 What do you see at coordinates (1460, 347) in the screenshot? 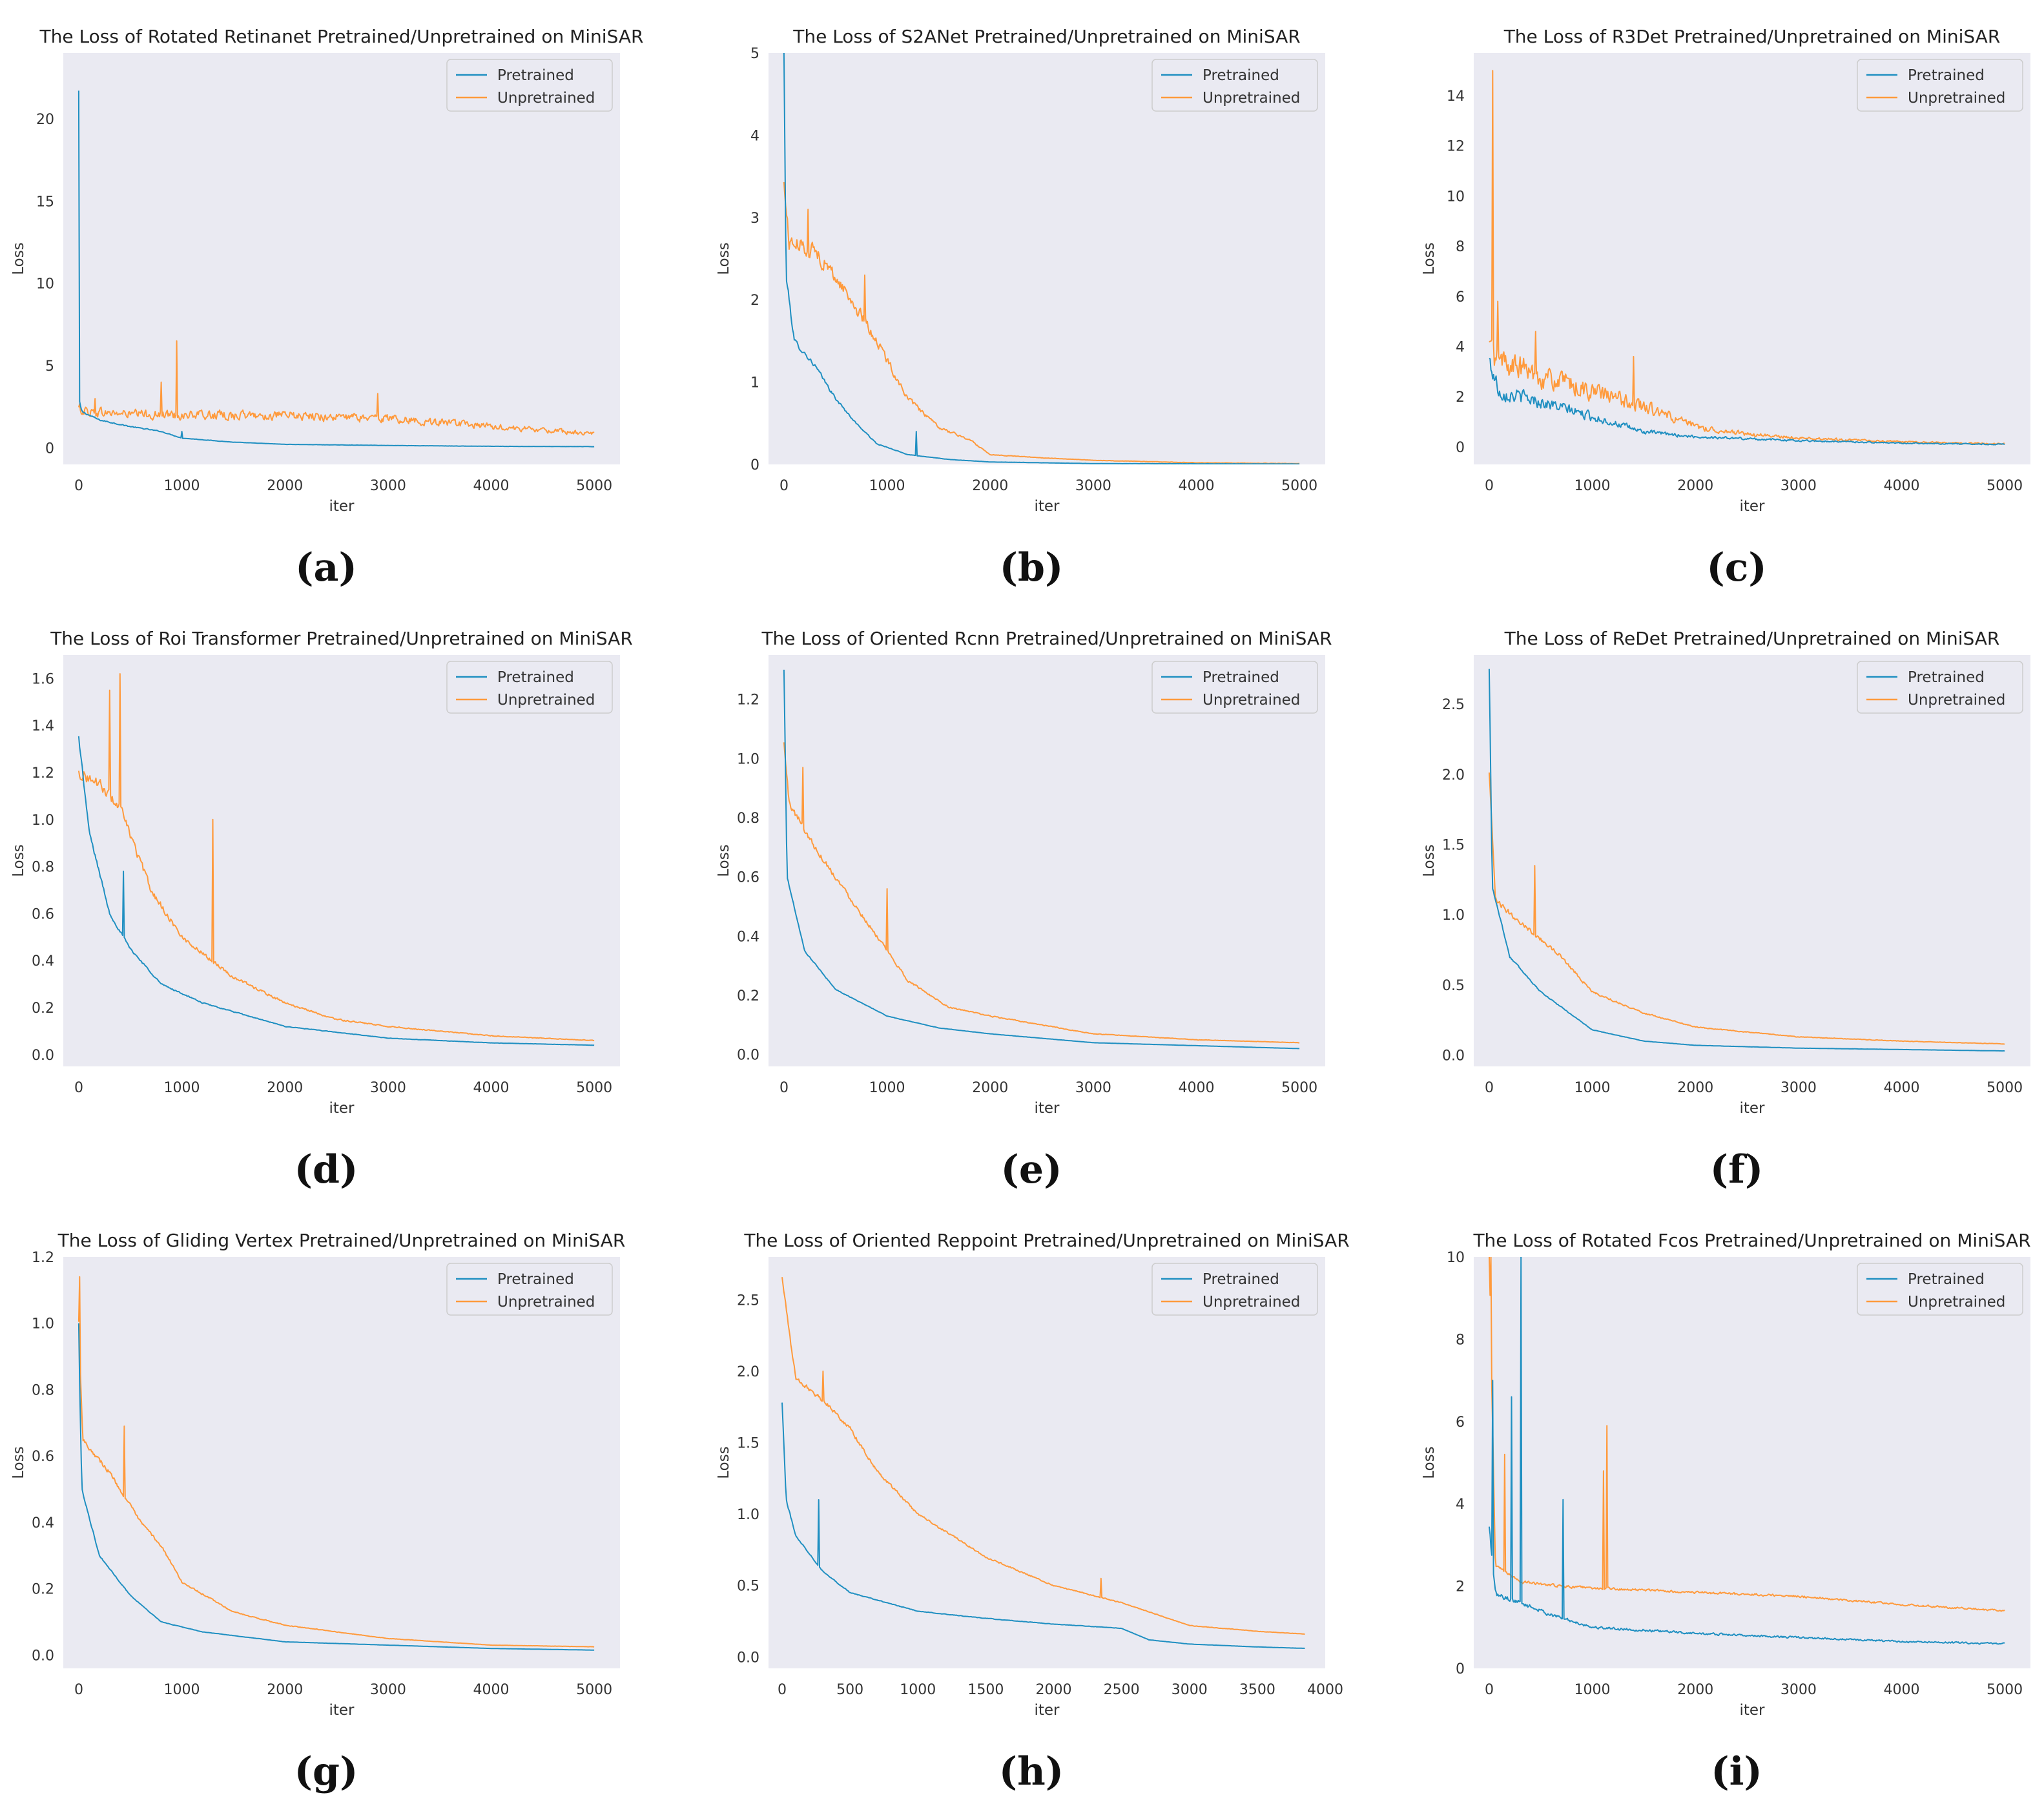
I see `y-tick-label: 4` at bounding box center [1460, 347].